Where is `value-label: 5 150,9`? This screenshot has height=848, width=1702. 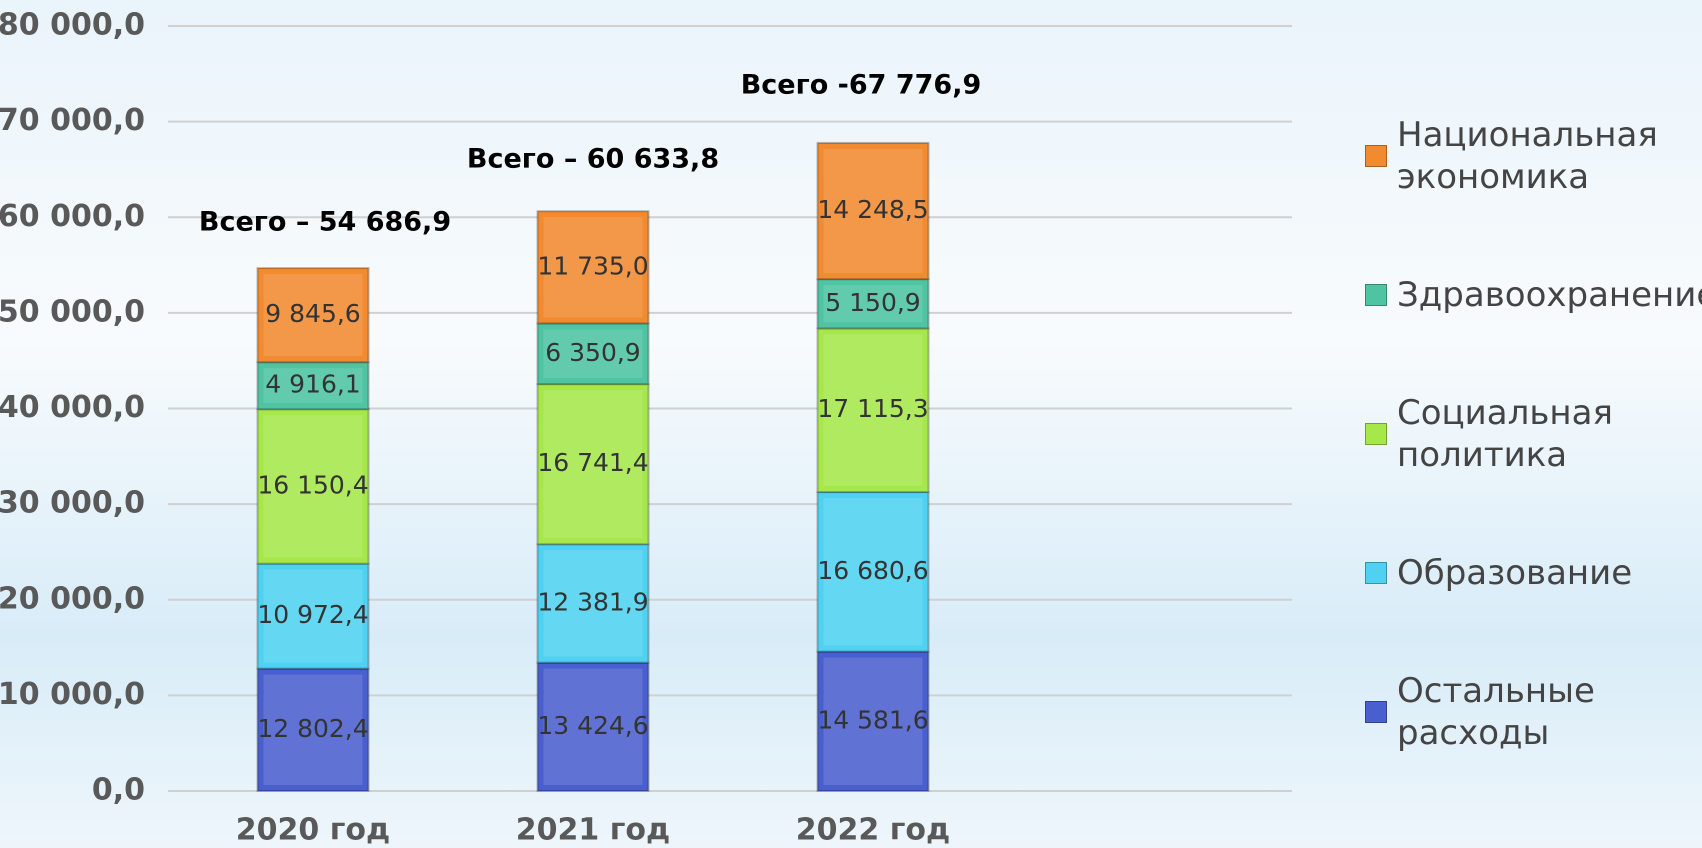 value-label: 5 150,9 is located at coordinates (872, 302).